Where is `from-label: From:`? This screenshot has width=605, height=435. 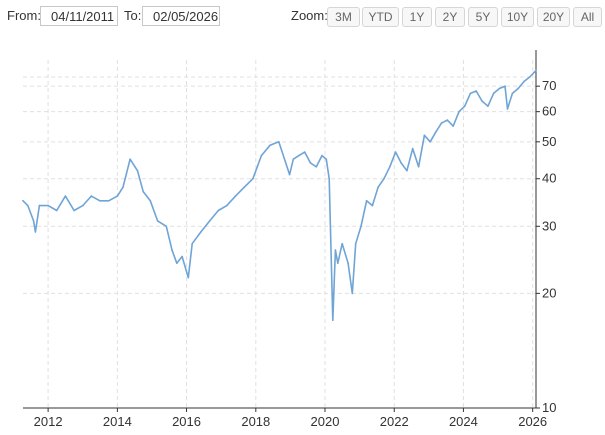 from-label: From: is located at coordinates (24, 15).